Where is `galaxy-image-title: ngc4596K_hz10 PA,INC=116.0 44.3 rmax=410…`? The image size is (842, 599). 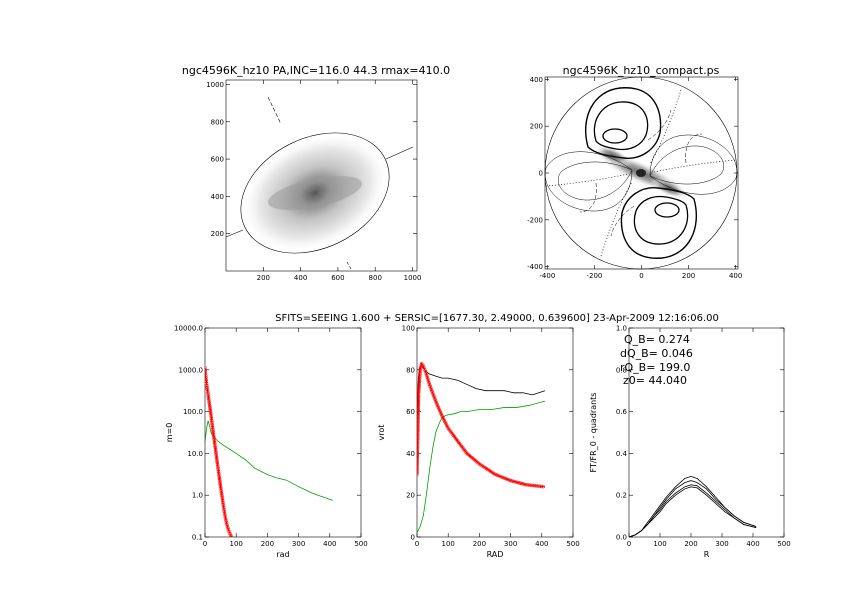
galaxy-image-title: ngc4596K_hz10 PA,INC=116.0 44.3 rmax=410… is located at coordinates (316, 70).